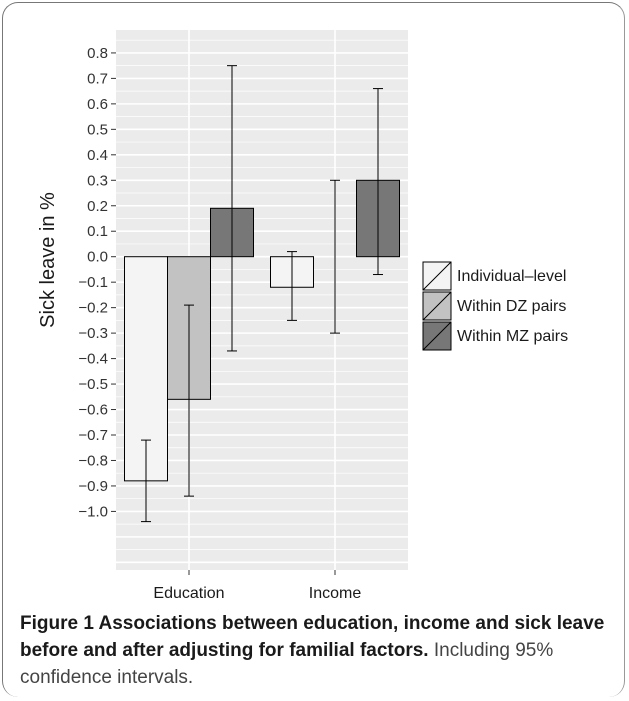  Describe the element at coordinates (512, 336) in the screenshot. I see `legend-label: Within MZ pairs` at that location.